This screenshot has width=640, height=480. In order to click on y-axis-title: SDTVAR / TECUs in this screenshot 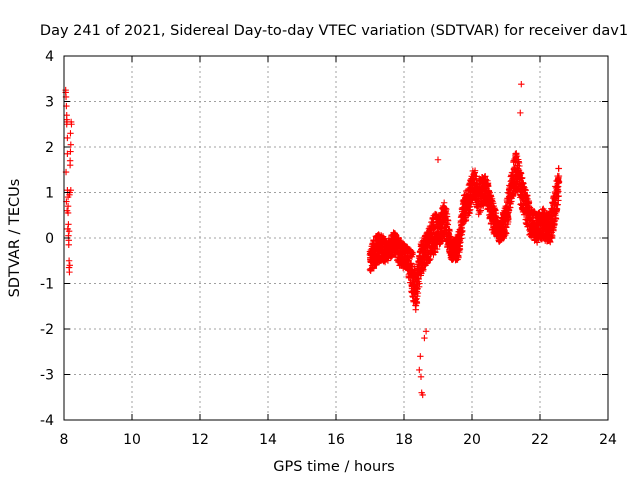, I will do `click(15, 238)`.